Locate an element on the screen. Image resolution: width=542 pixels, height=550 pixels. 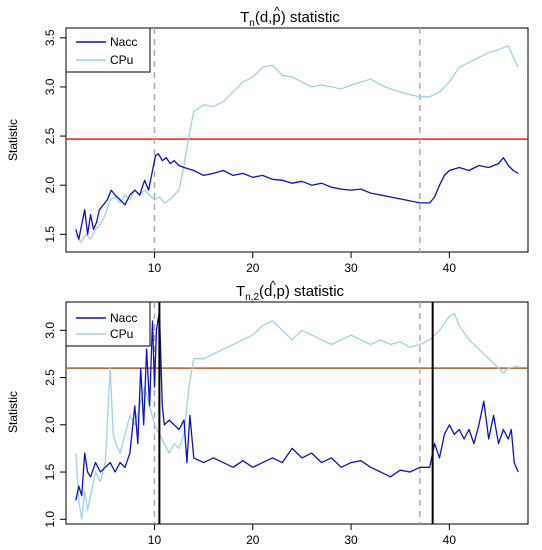
y-tick-label: 3.5 is located at coordinates (50, 37).